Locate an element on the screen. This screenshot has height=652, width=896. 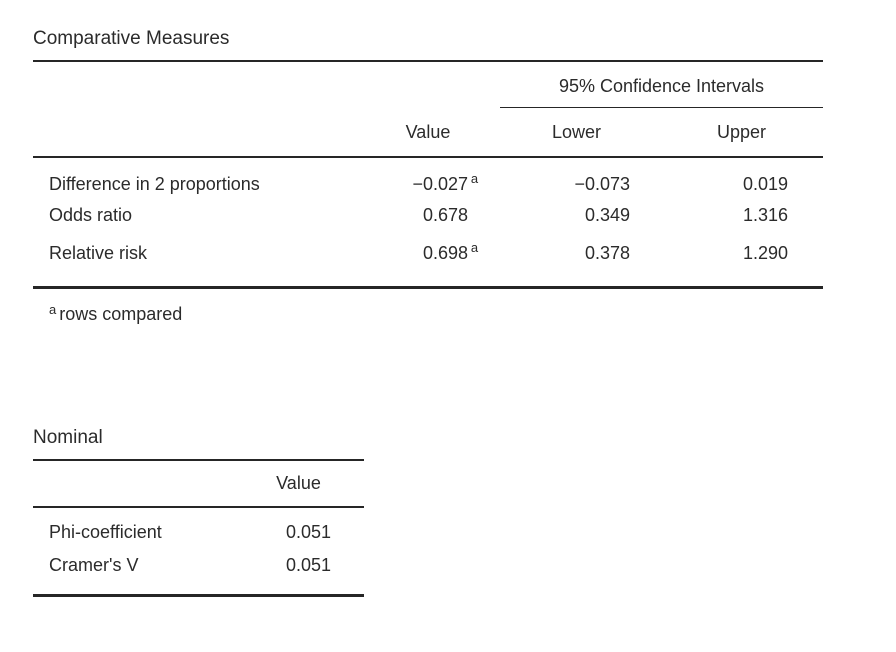
value-cell: 0.678 is located at coordinates (428, 215).